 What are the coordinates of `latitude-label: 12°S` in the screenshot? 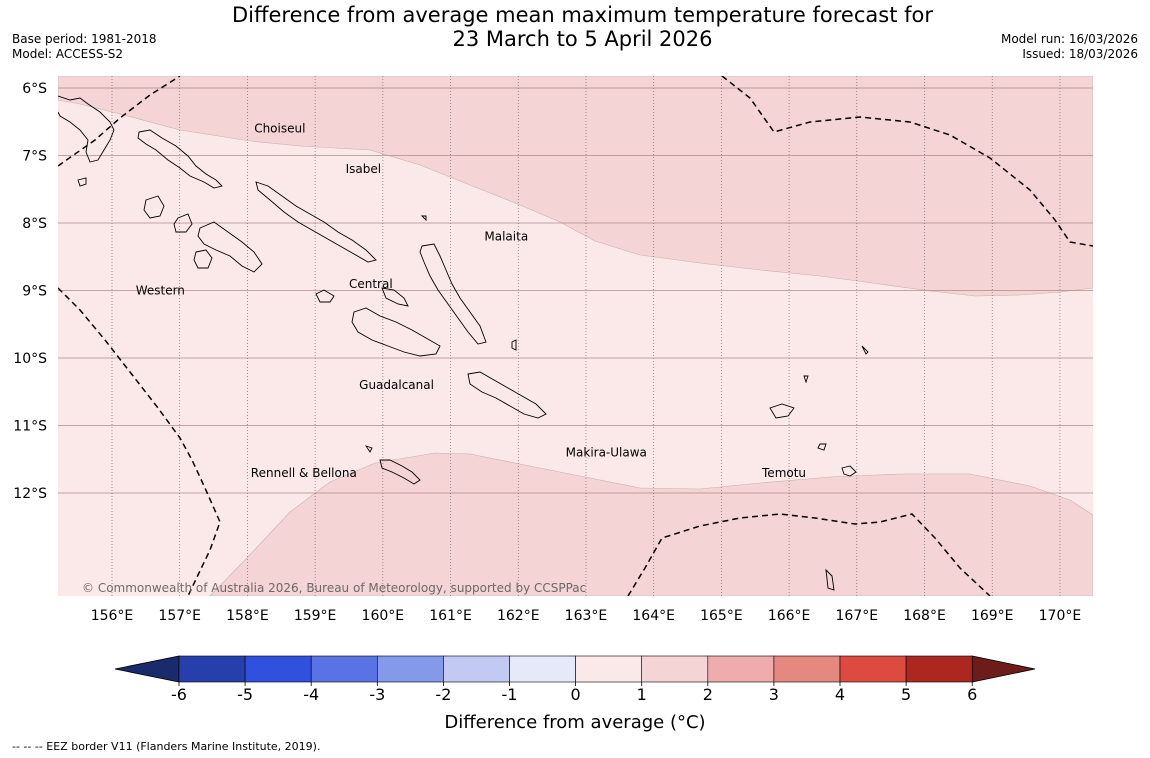 It's located at (30, 494).